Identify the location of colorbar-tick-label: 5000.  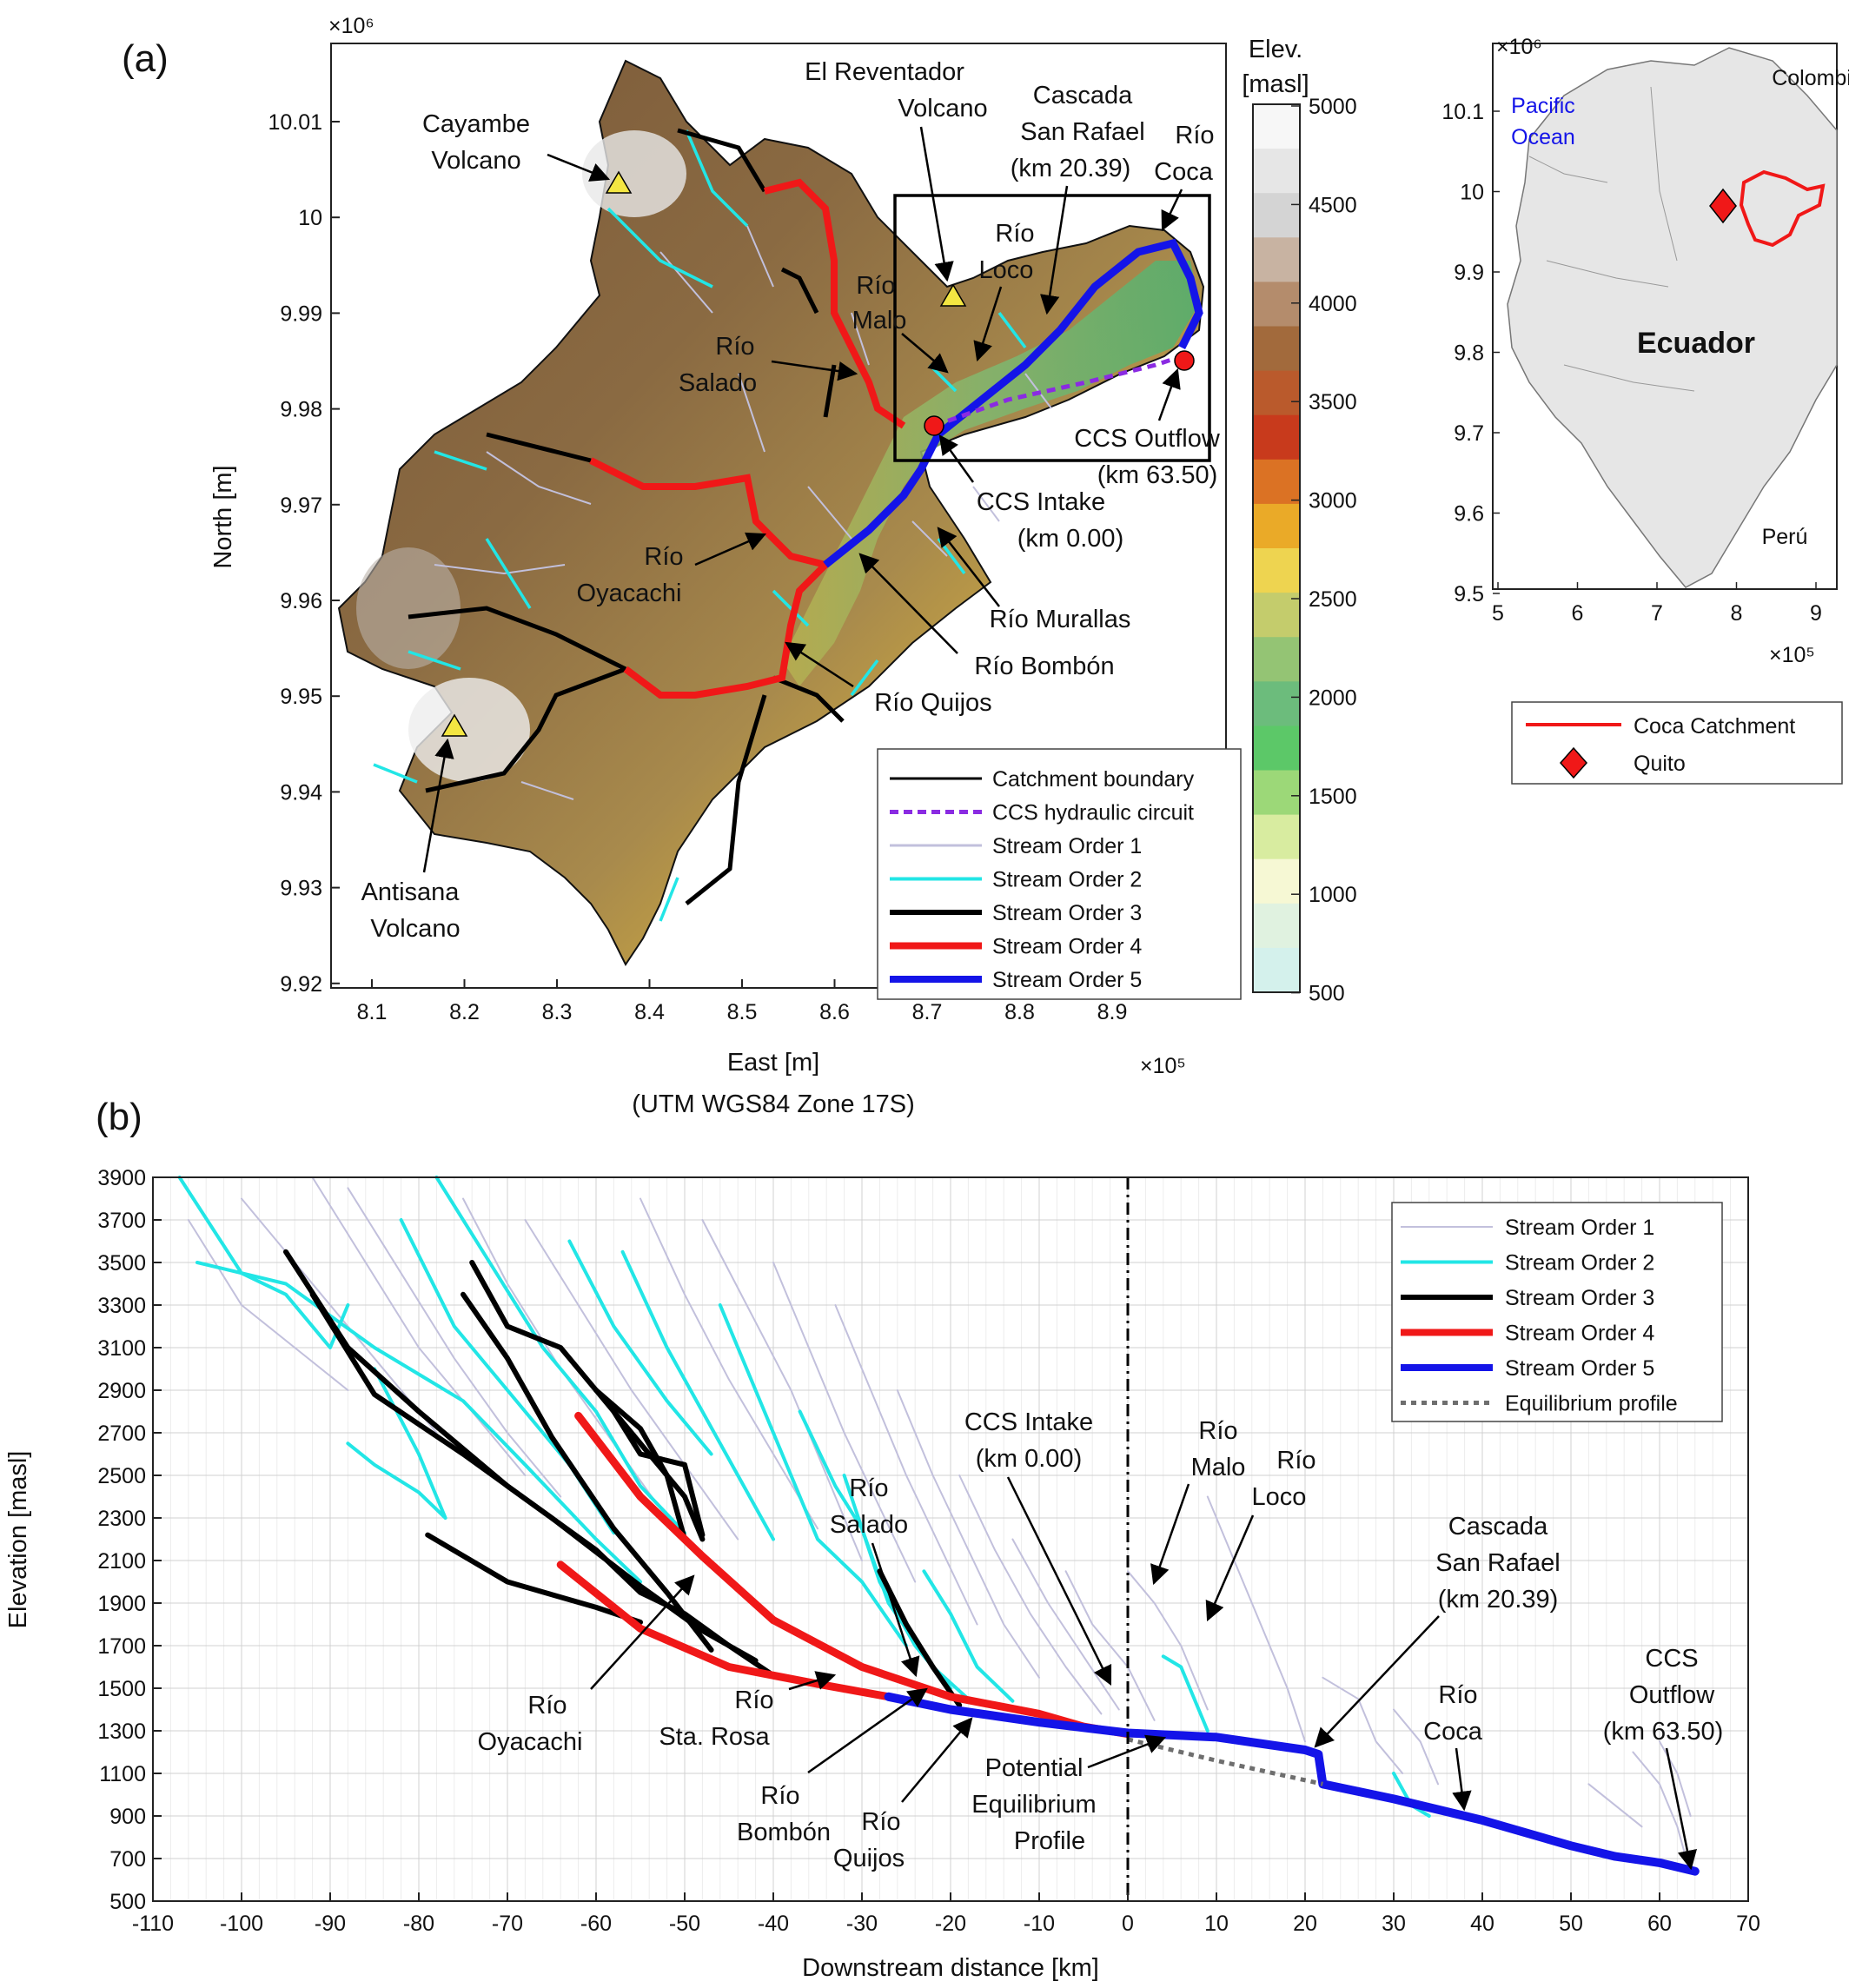
(1333, 107).